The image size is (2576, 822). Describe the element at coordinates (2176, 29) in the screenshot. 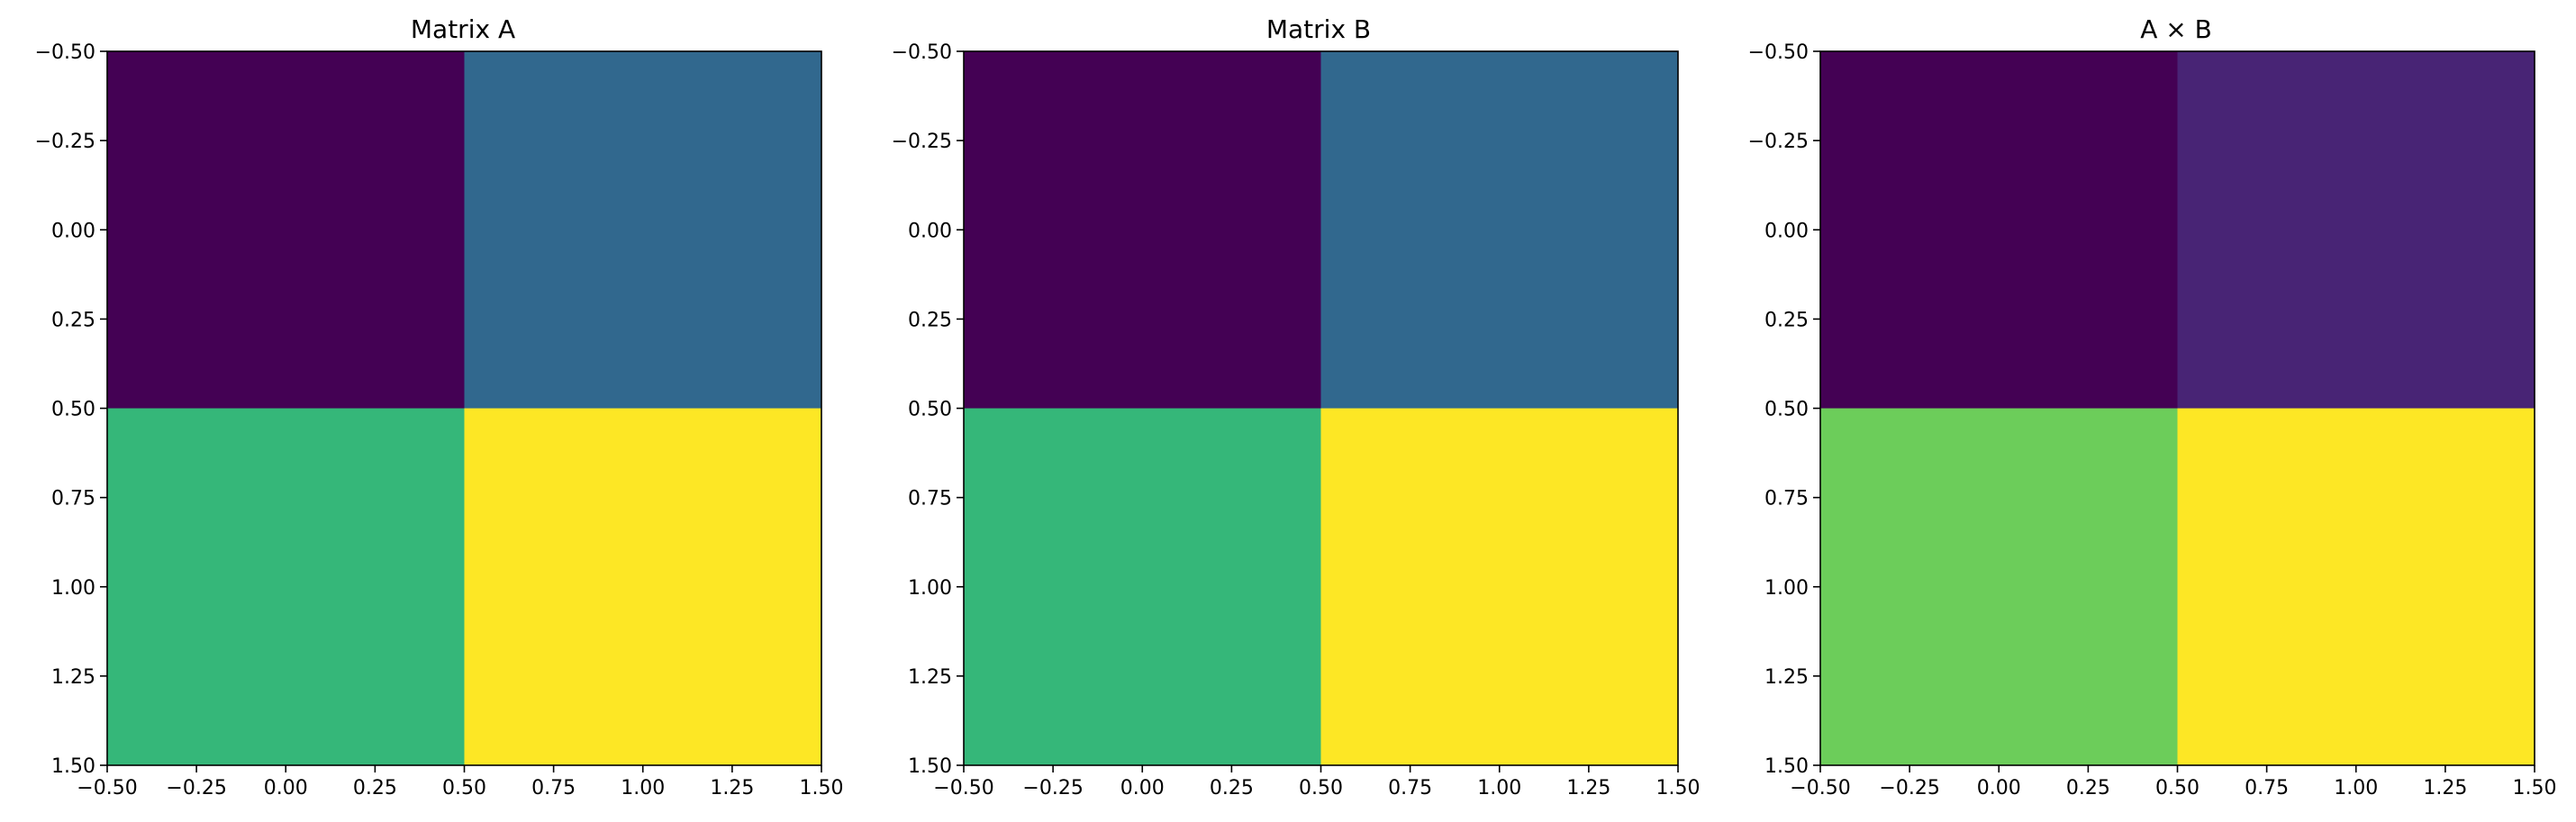

I see `panel-title: A × B` at that location.